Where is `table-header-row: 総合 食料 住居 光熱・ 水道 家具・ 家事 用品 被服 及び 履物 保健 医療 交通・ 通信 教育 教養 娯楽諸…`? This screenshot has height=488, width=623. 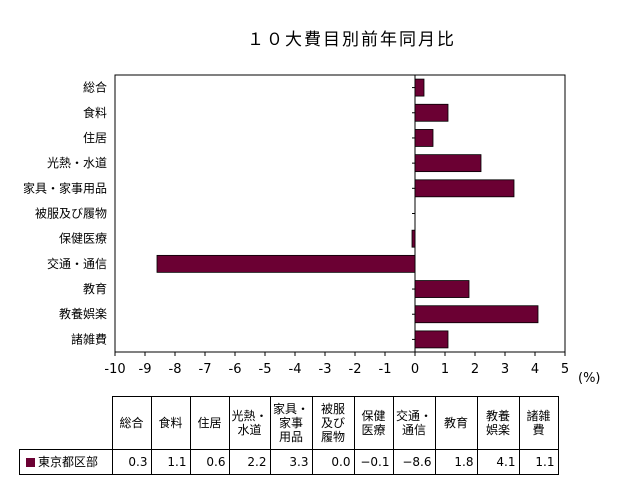
table-header-row: 総合 食料 住居 光熱・ 水道 家具・ 家事 用品 被服 及び 履物 保健 医療 交通・ 通信 教育 教養 娯楽諸… is located at coordinates (289, 423).